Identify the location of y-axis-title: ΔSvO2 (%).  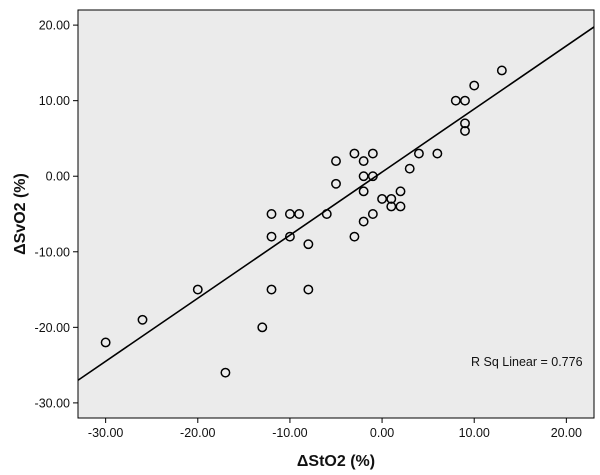
(20, 214).